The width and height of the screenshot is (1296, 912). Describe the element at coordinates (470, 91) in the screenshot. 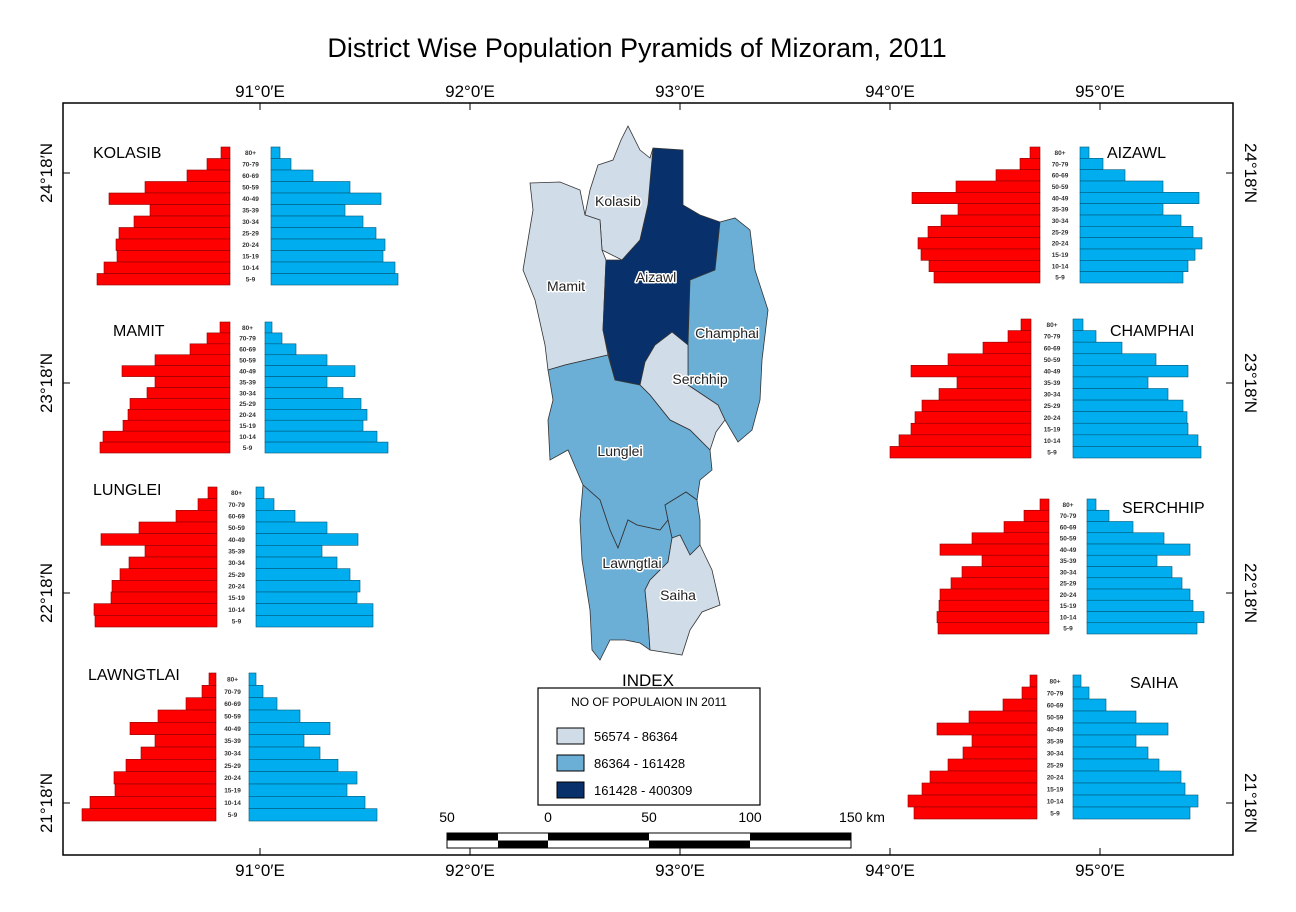

I see `longitude-label-top: 92°0′E` at that location.